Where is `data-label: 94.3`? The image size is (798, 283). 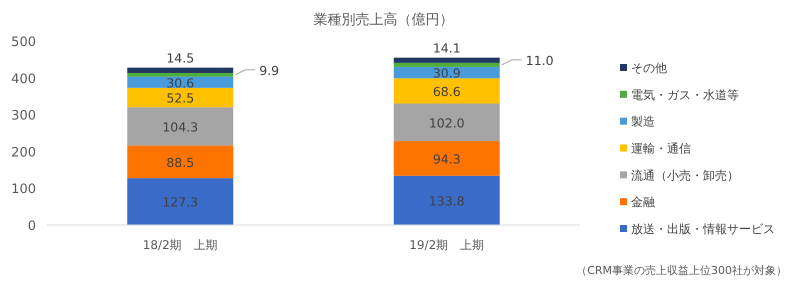
data-label: 94.3 is located at coordinates (446, 158).